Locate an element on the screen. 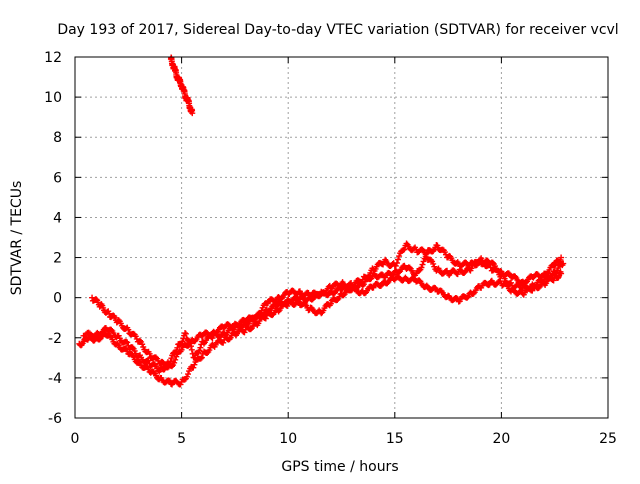  x-tick-label: 10 is located at coordinates (288, 439).